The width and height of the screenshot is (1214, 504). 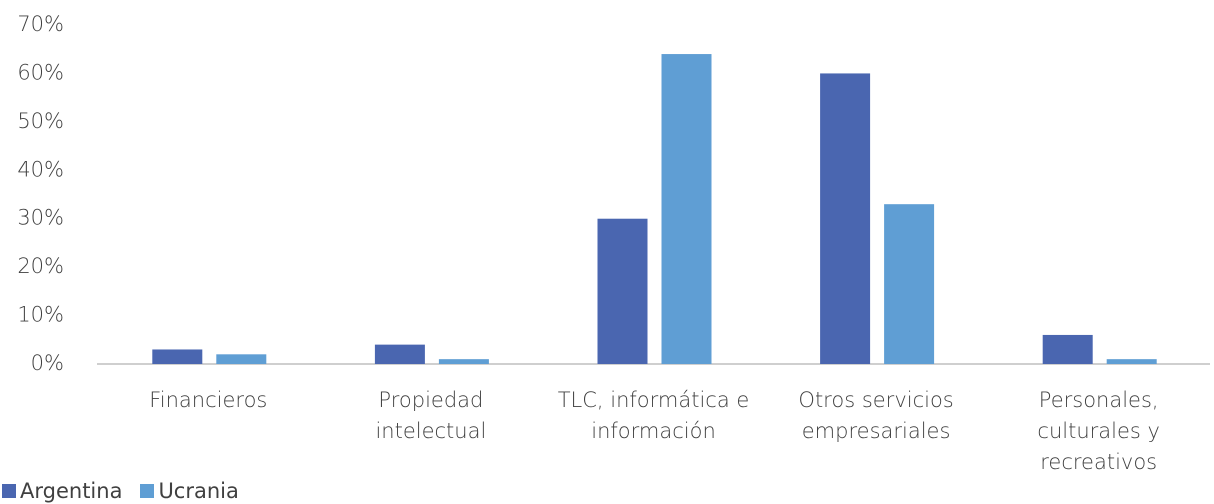 What do you see at coordinates (40, 169) in the screenshot?
I see `y-tick-label: 40%` at bounding box center [40, 169].